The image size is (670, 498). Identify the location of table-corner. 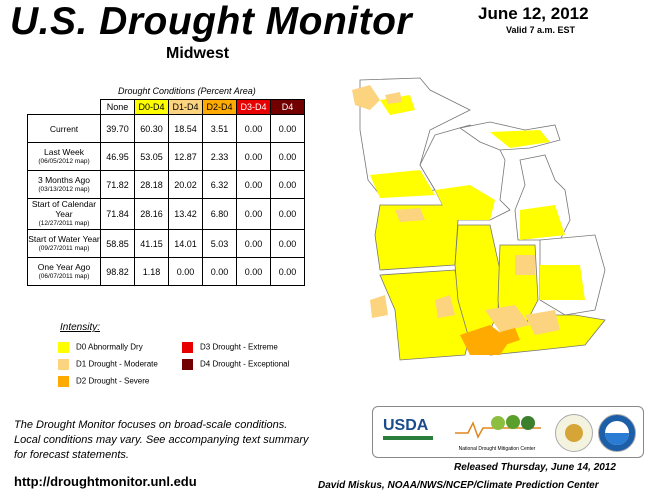
(64, 107).